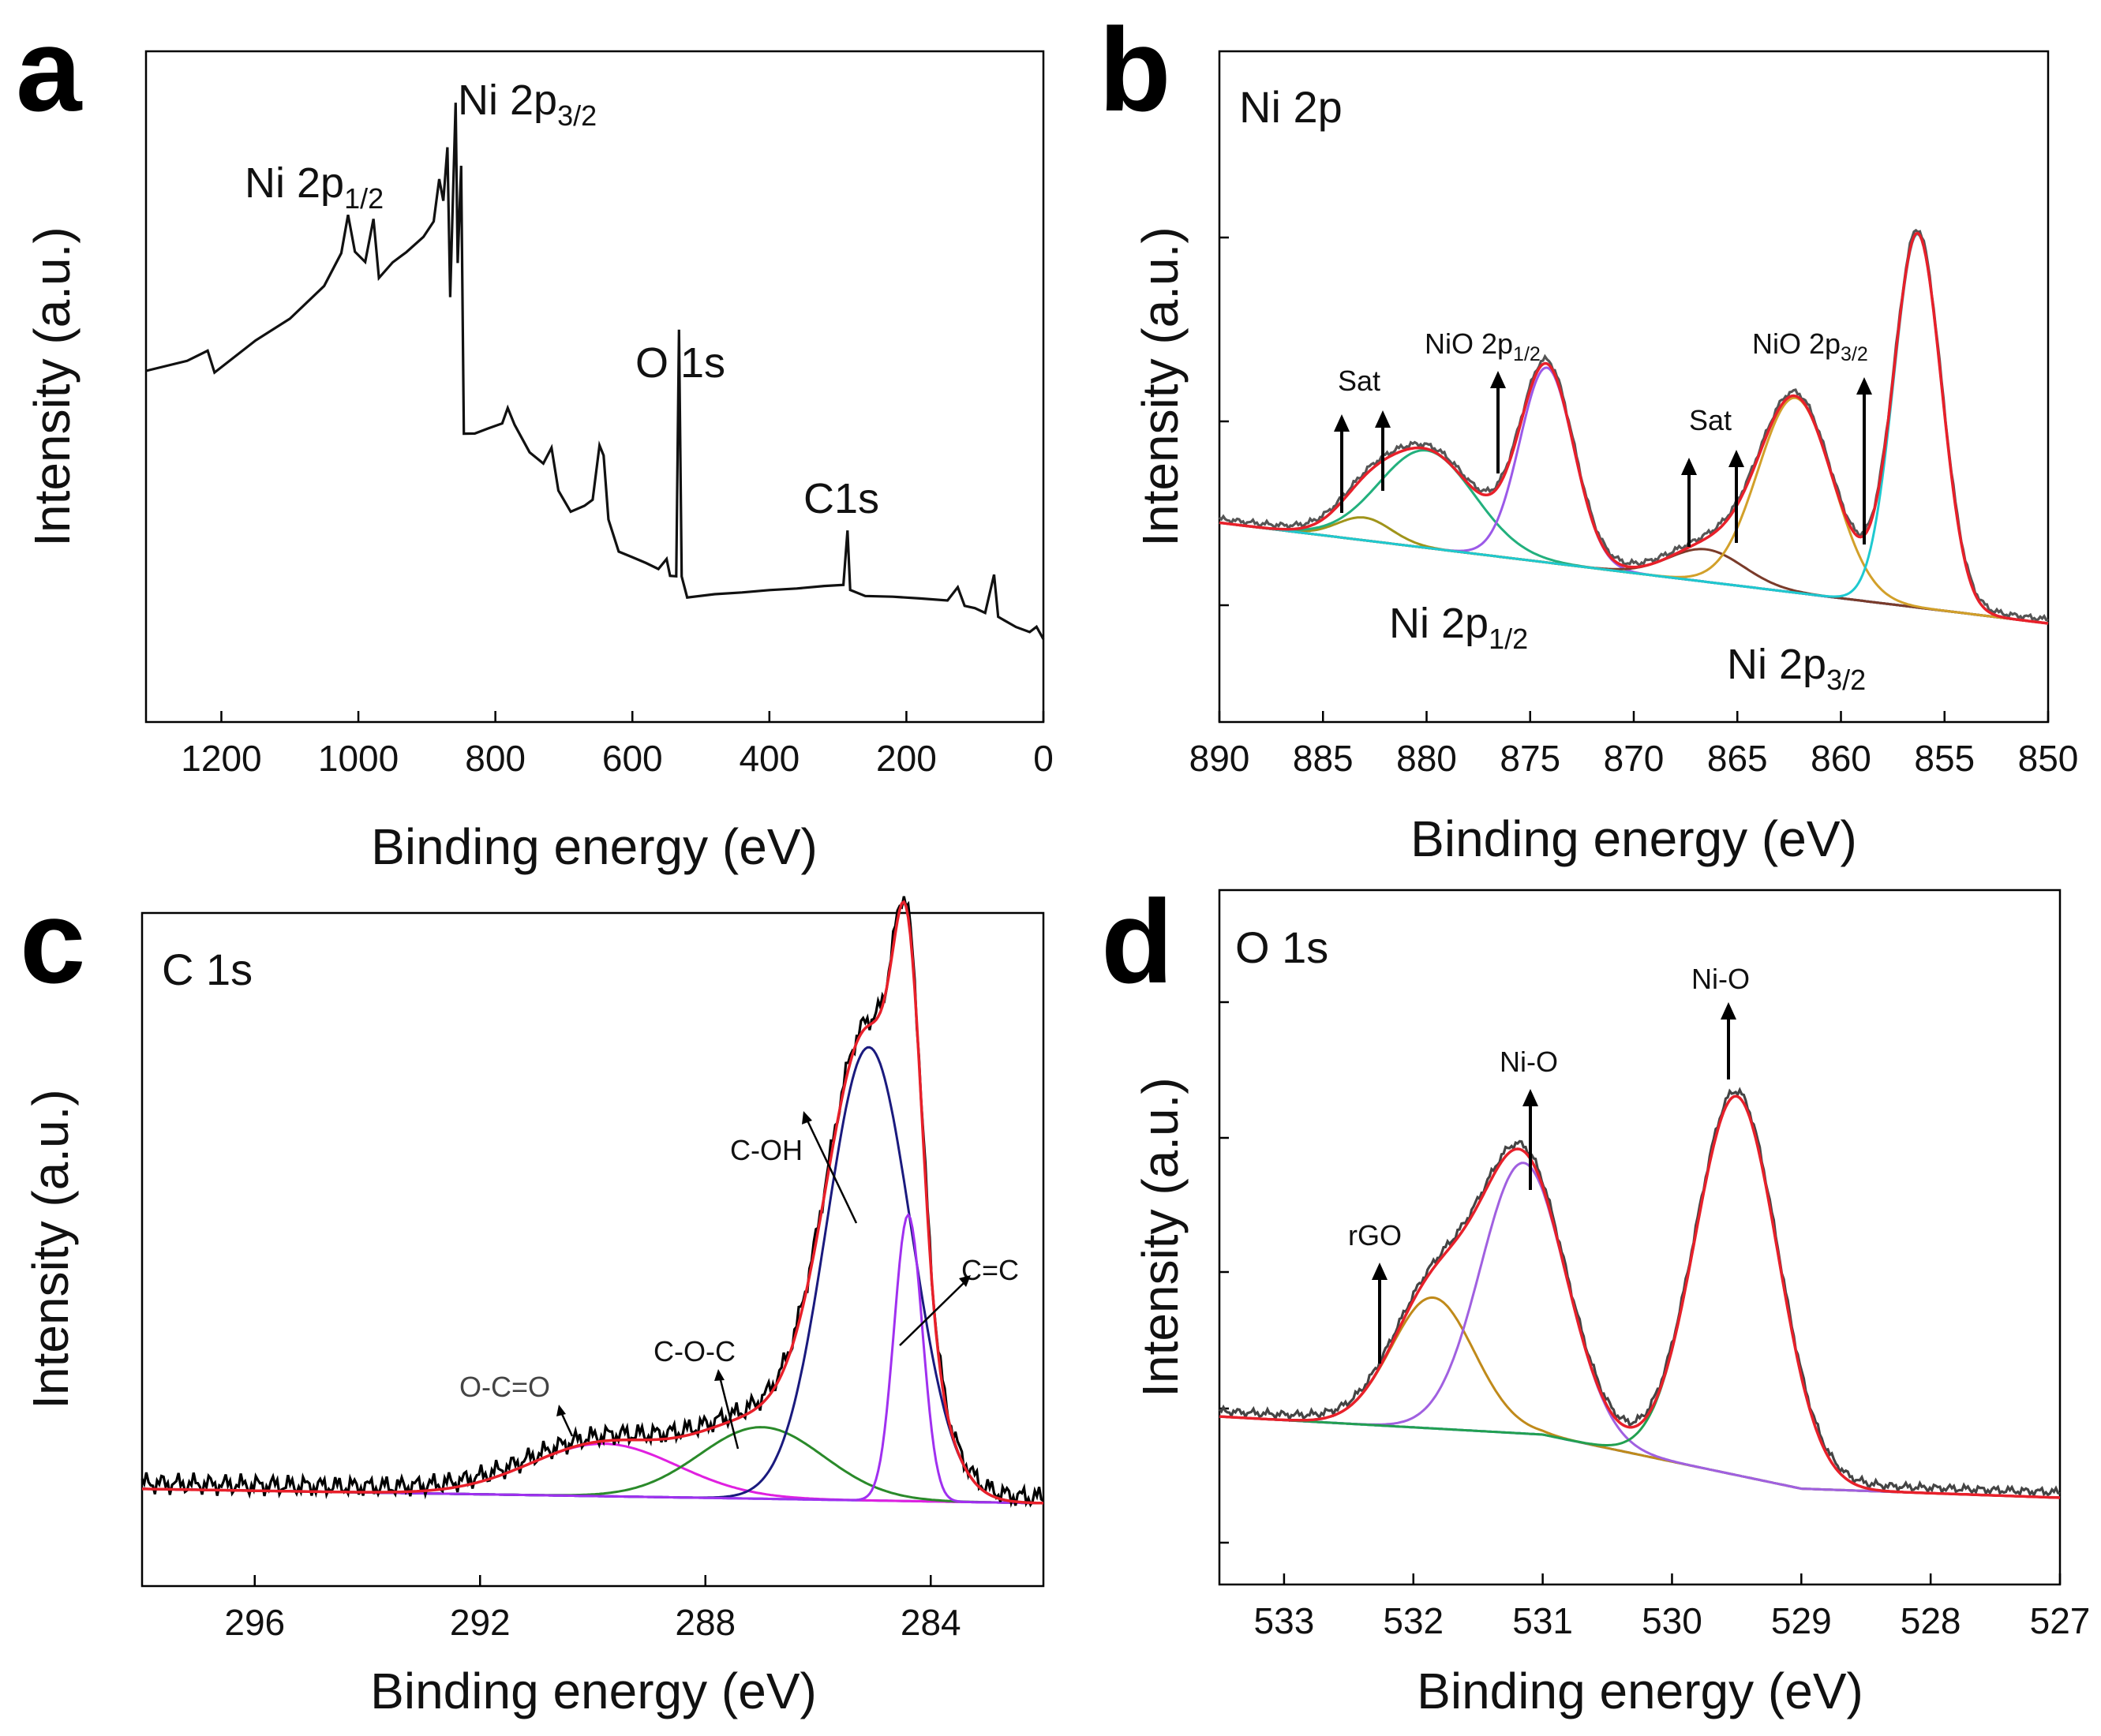 This screenshot has width=2101, height=1736. I want to click on panel-b-title: Ni 2p, so click(1291, 107).